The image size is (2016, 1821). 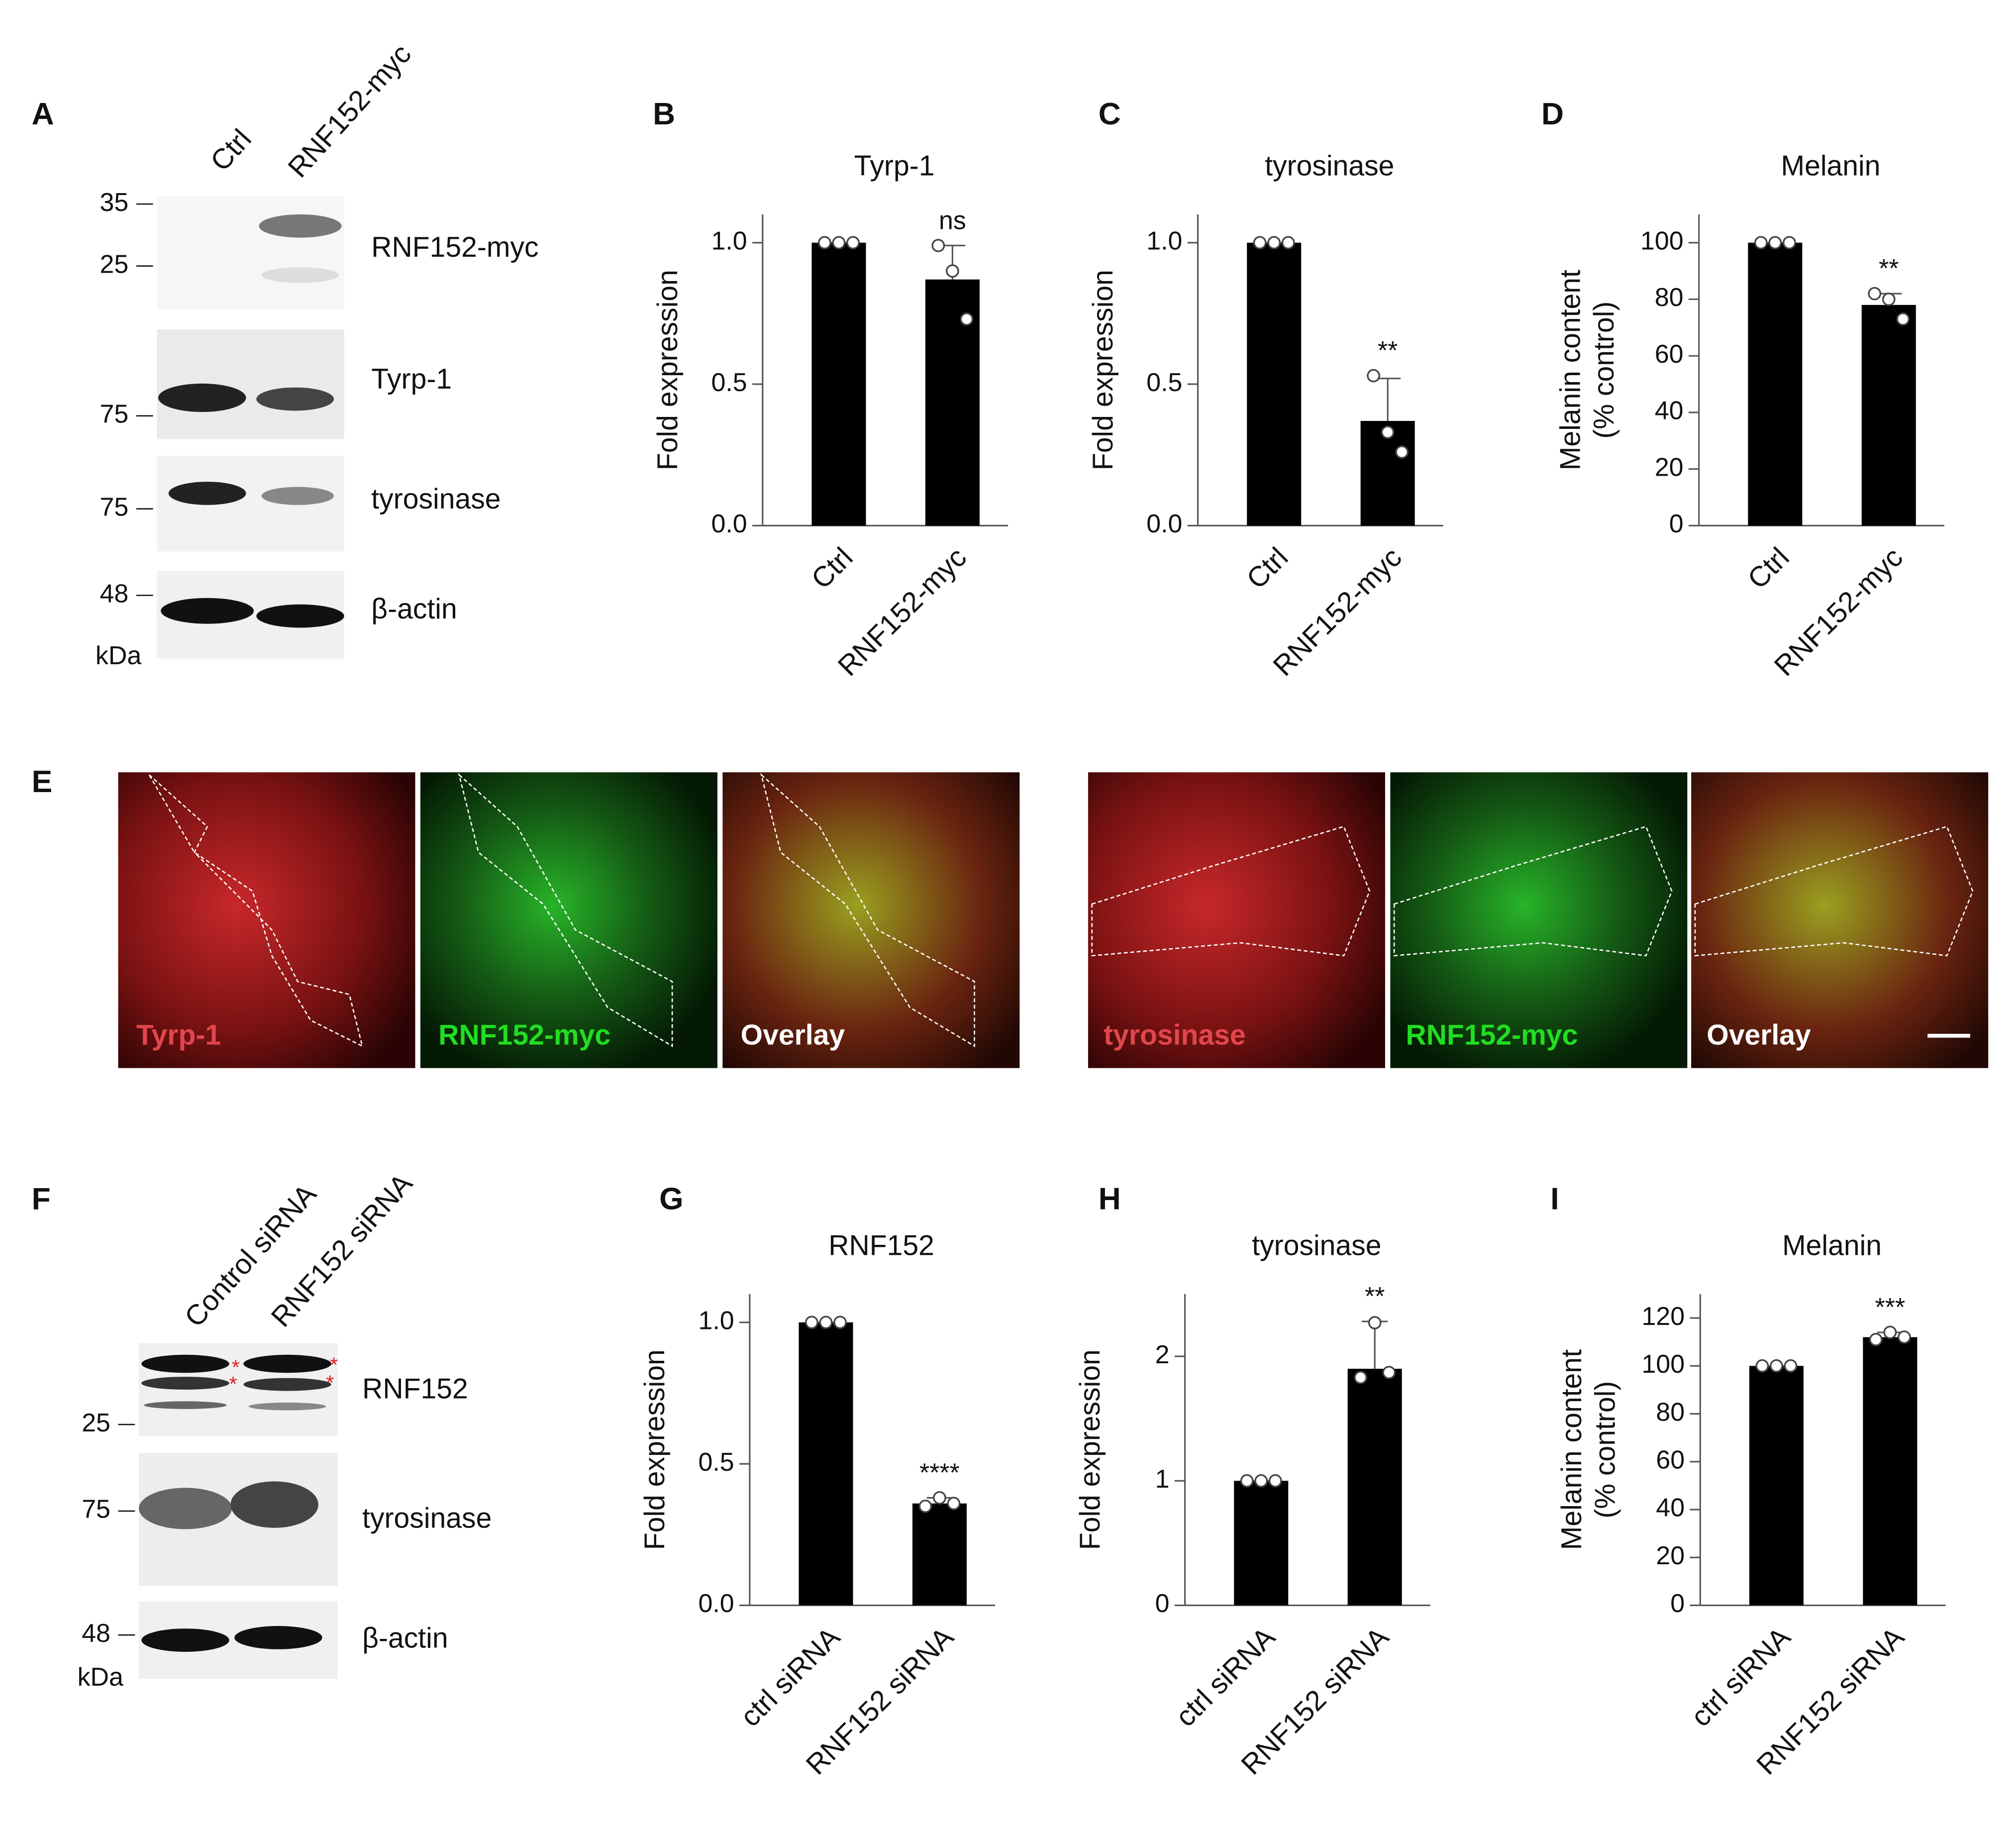 What do you see at coordinates (664, 114) in the screenshot?
I see `panel-letter: B` at bounding box center [664, 114].